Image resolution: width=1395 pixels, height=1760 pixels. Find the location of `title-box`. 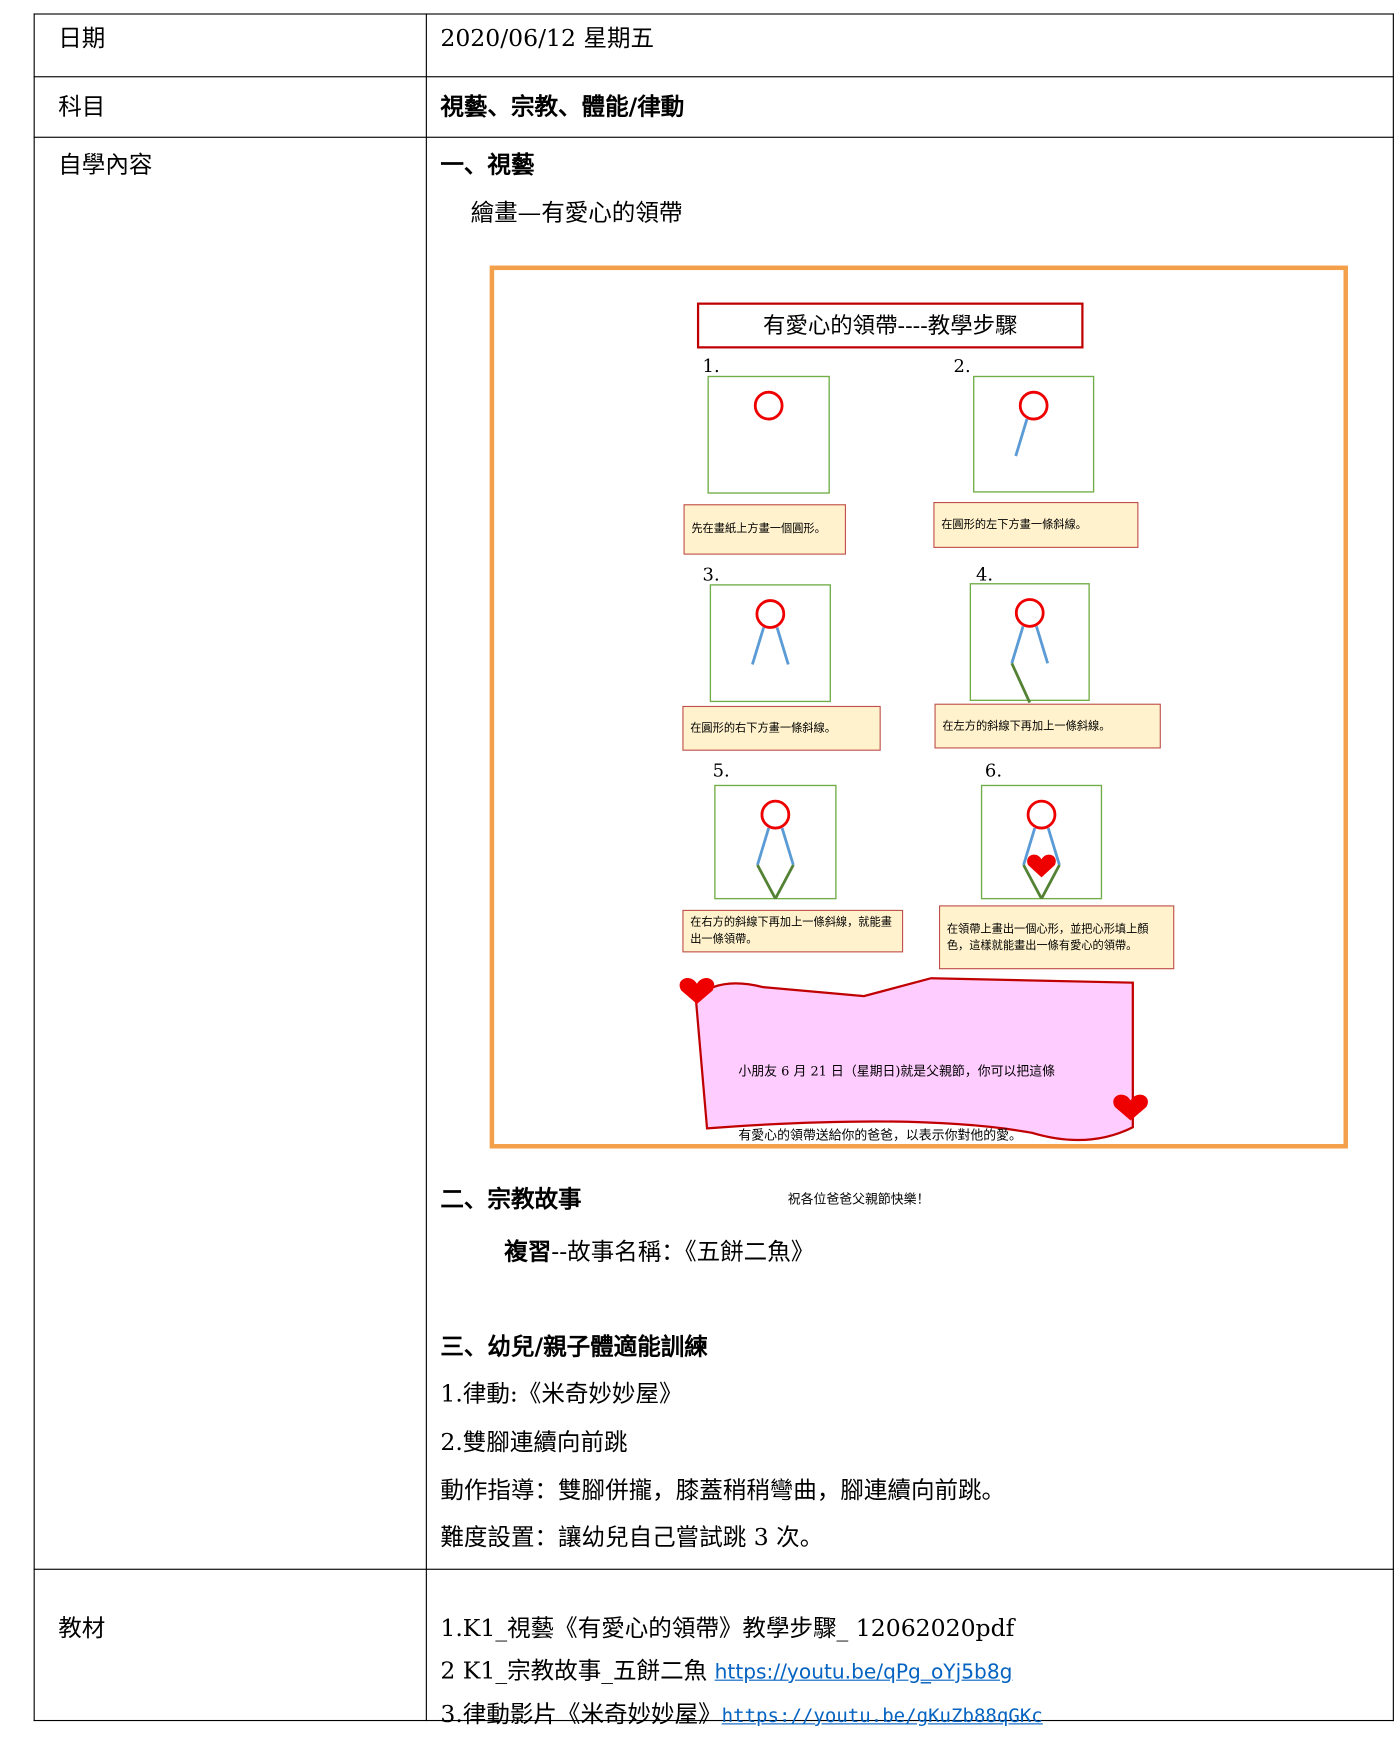

title-box is located at coordinates (890, 325).